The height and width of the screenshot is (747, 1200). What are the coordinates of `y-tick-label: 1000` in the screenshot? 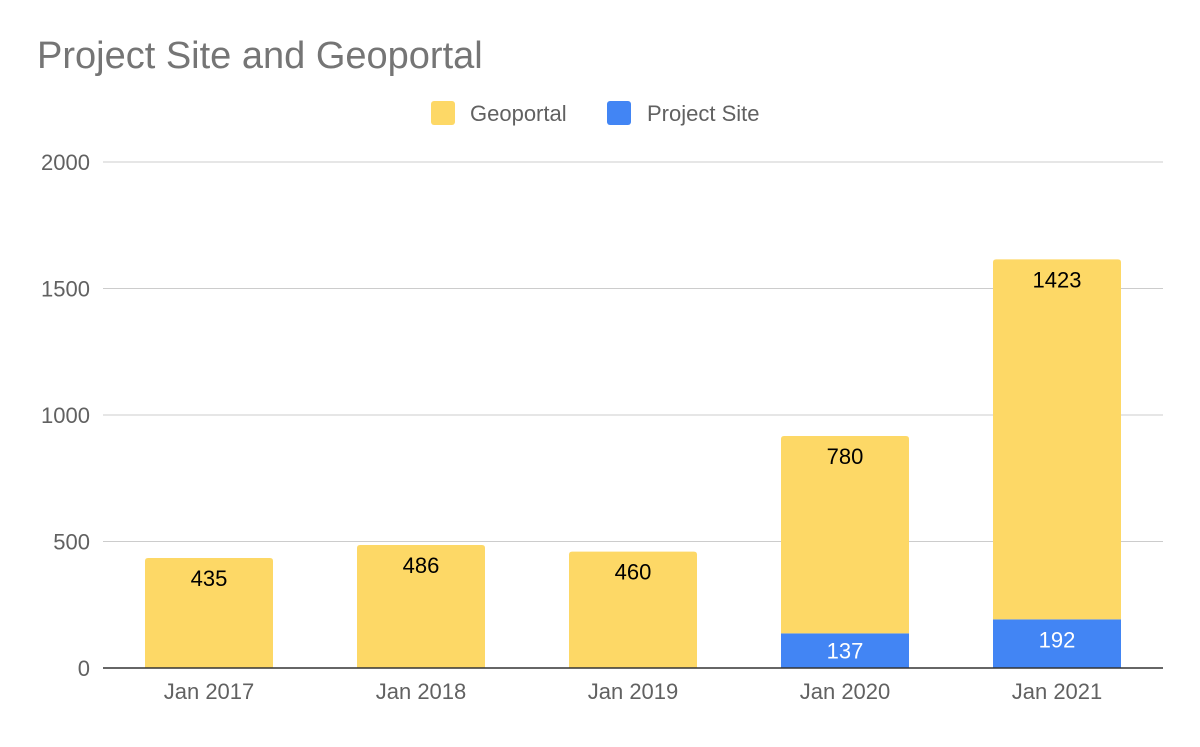 It's located at (65, 415).